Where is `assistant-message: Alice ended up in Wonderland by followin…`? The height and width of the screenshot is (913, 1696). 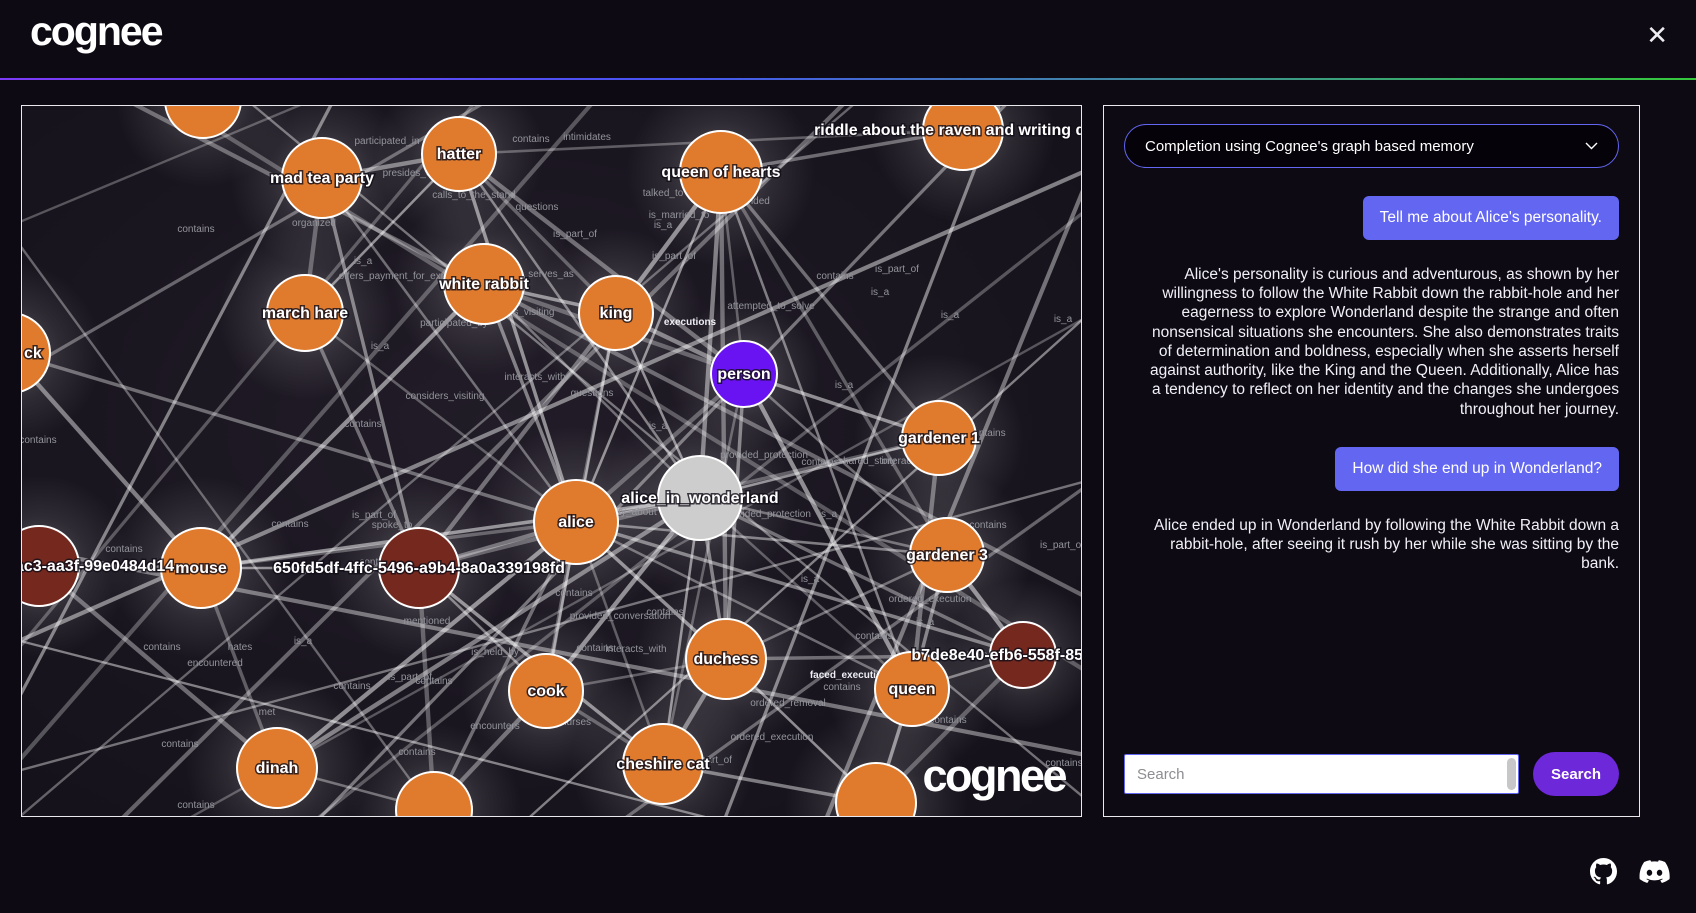 assistant-message: Alice ended up in Wonderland by followin… is located at coordinates (1386, 544).